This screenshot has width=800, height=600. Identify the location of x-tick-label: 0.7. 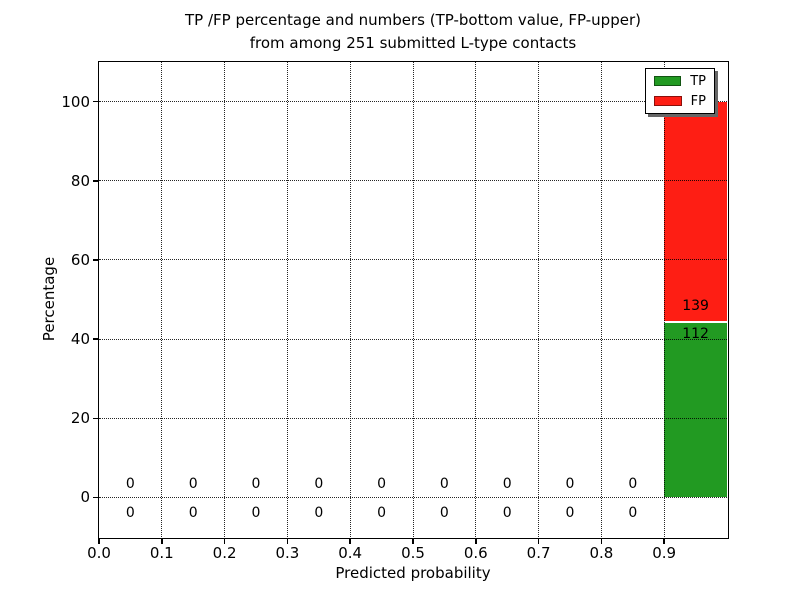
(538, 553).